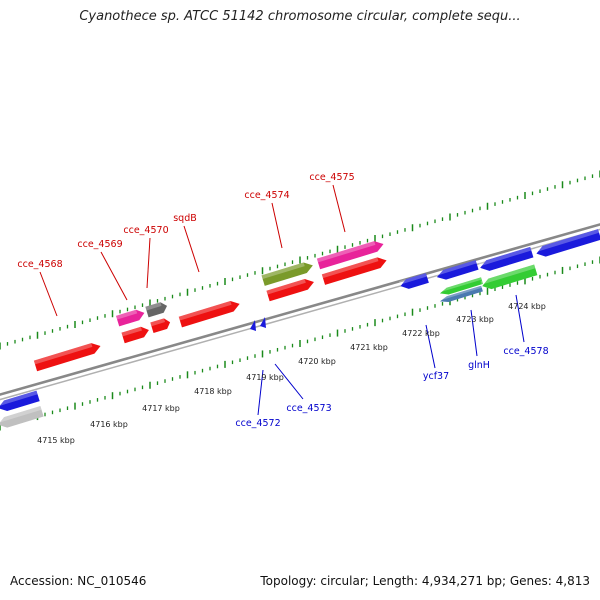 This screenshot has height=600, width=600. Describe the element at coordinates (527, 306) in the screenshot. I see `scale-label: 4724 kbp` at that location.